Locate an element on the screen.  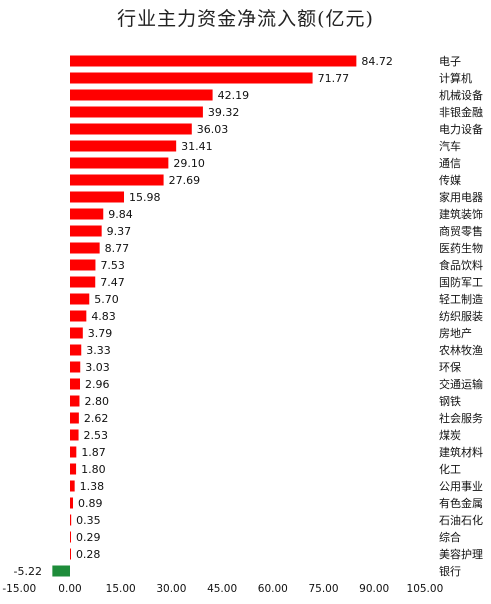
category-label: 化工 is located at coordinates (450, 469).